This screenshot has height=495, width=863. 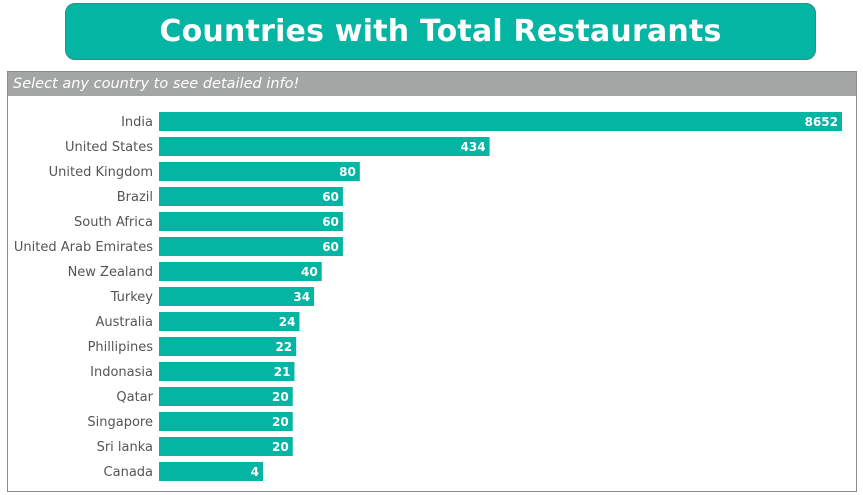 I want to click on value-label: 21, so click(x=282, y=372).